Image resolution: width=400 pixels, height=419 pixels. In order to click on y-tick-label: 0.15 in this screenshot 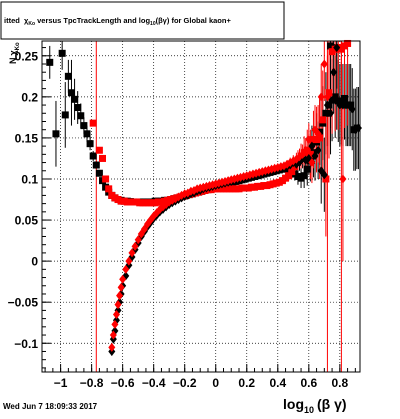, I will do `click(27, 138)`.